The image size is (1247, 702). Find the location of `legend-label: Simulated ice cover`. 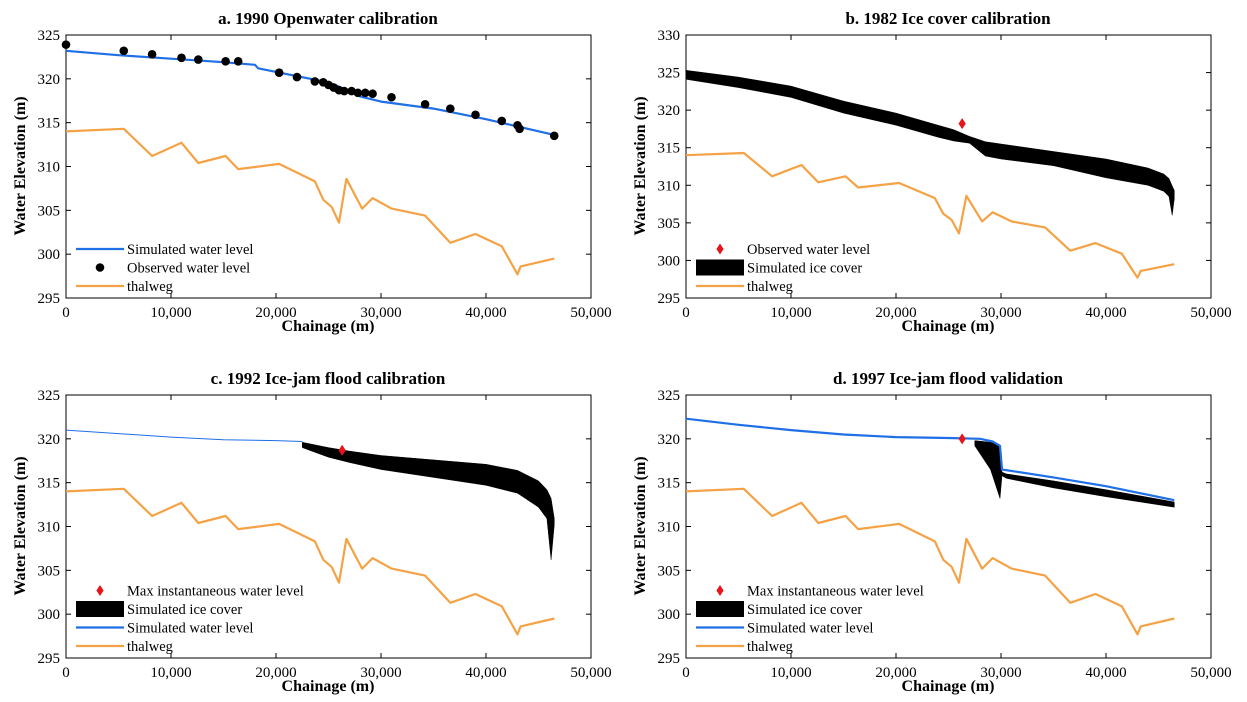

legend-label: Simulated ice cover is located at coordinates (184, 610).